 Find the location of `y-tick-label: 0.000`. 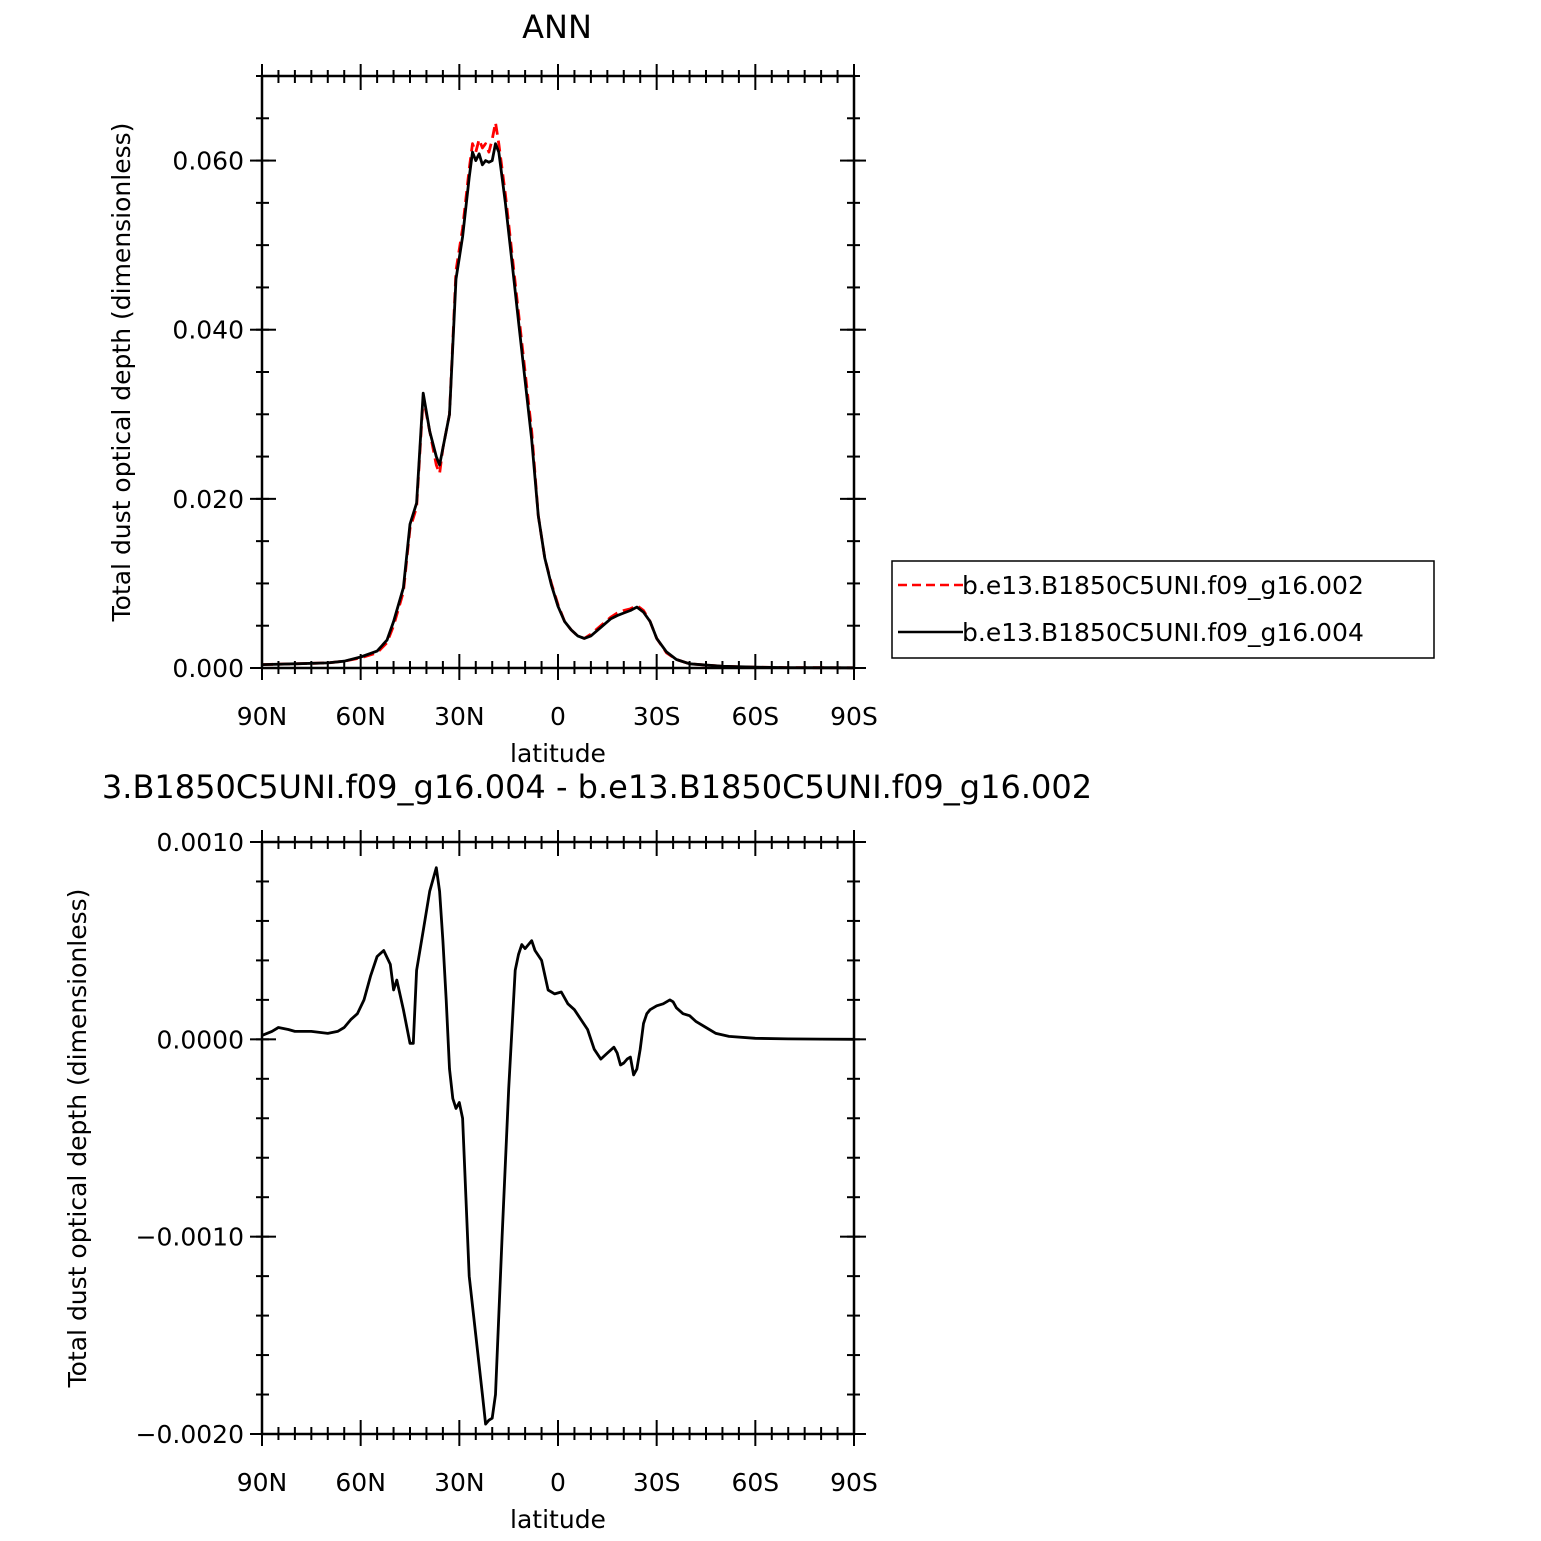

y-tick-label: 0.000 is located at coordinates (208, 668).